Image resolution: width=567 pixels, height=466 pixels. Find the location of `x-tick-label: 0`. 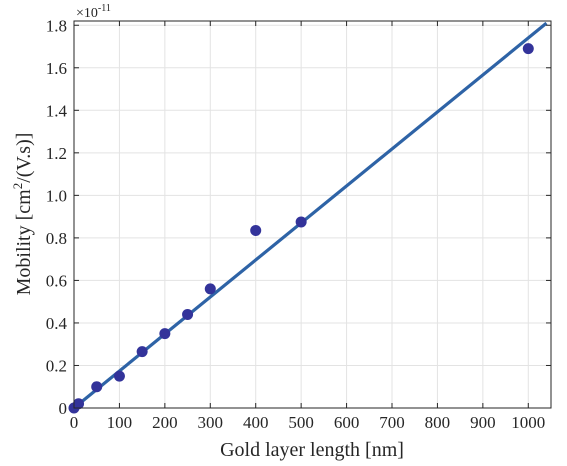

x-tick-label: 0 is located at coordinates (74, 422).